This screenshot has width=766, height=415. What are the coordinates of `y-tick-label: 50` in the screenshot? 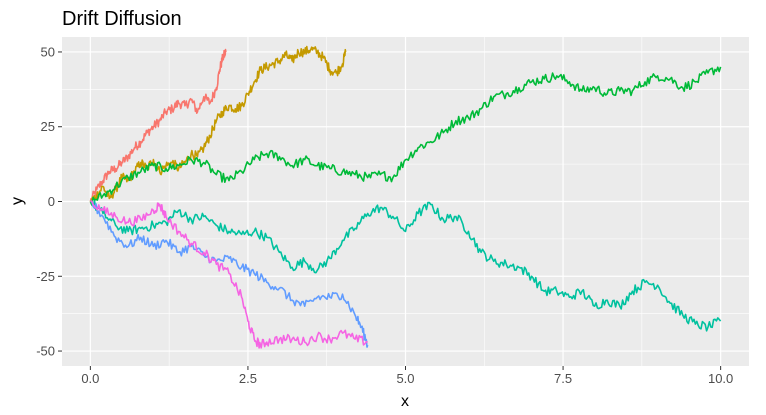 It's located at (48, 51).